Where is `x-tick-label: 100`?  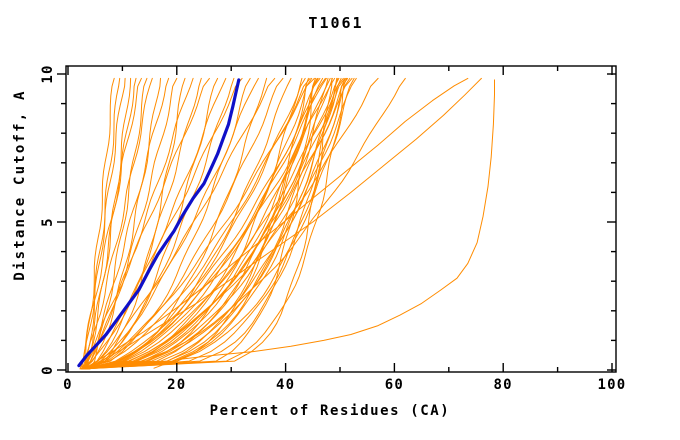
x-tick-label: 100 is located at coordinates (612, 385).